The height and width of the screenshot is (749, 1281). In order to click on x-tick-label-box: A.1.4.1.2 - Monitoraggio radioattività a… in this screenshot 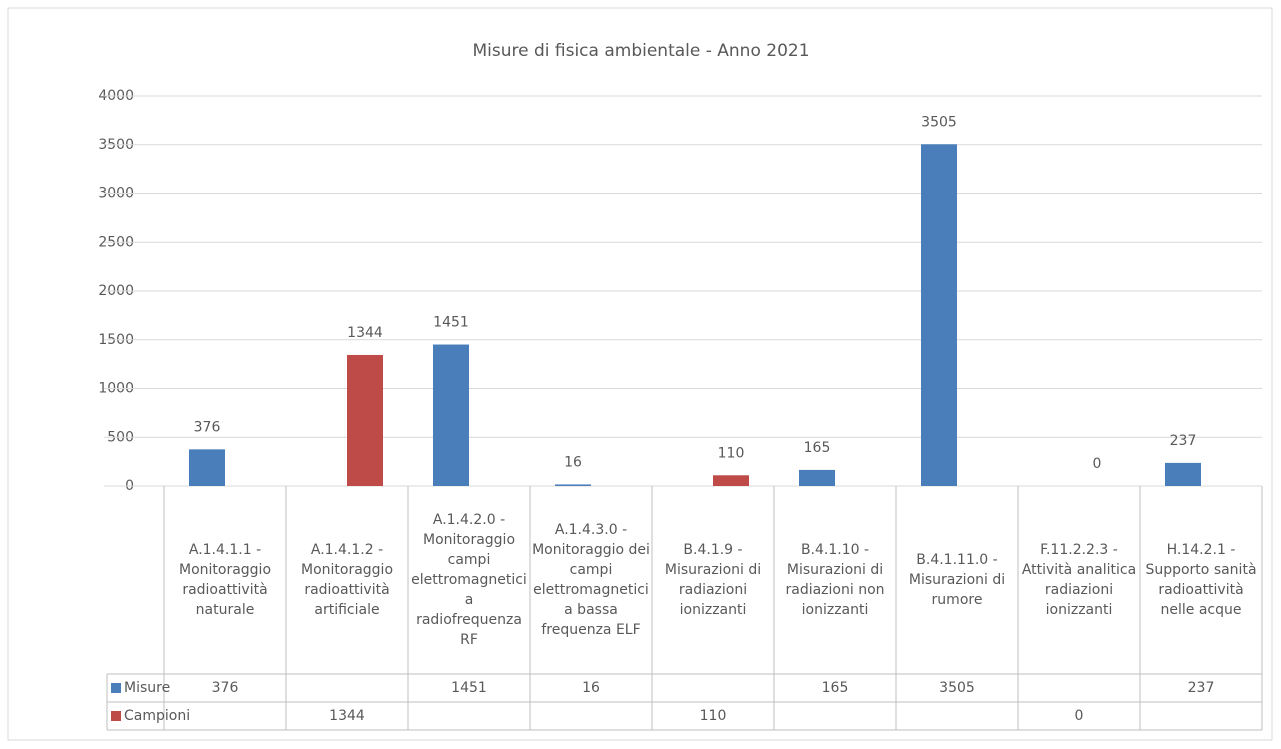, I will do `click(347, 580)`.